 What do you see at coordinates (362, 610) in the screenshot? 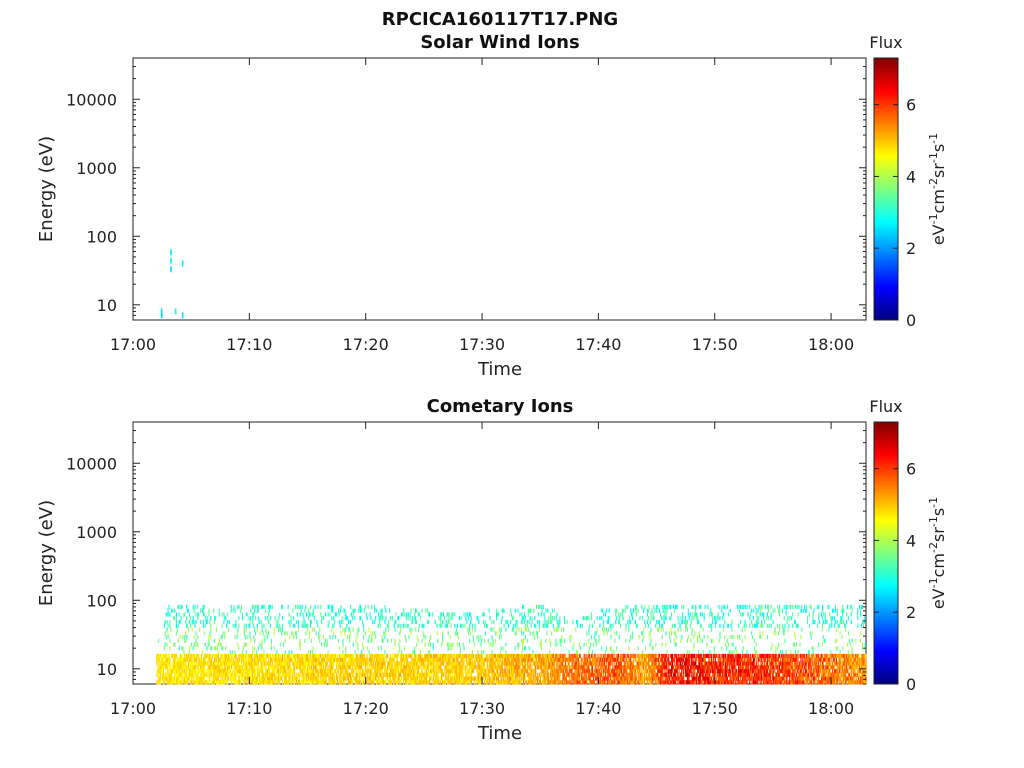
I see `data-cell-1909` at bounding box center [362, 610].